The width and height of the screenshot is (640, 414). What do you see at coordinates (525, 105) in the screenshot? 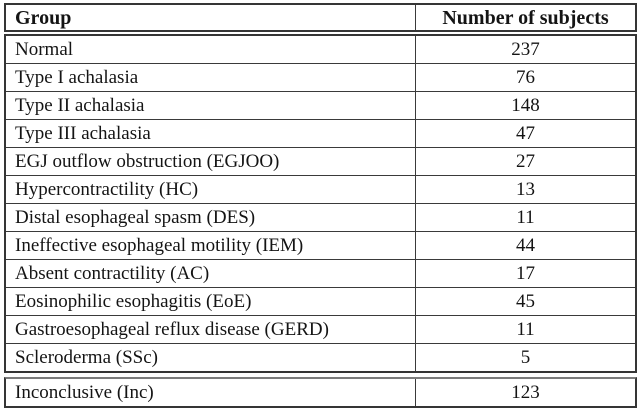
I see `count-cell: 148` at bounding box center [525, 105].